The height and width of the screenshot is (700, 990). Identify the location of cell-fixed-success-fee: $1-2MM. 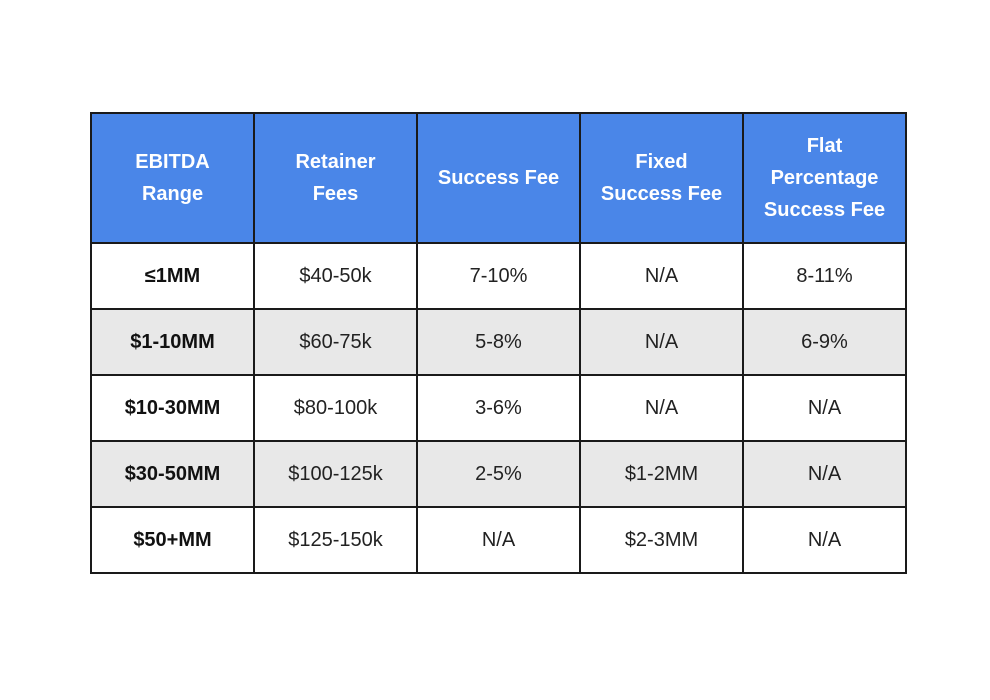
(661, 474).